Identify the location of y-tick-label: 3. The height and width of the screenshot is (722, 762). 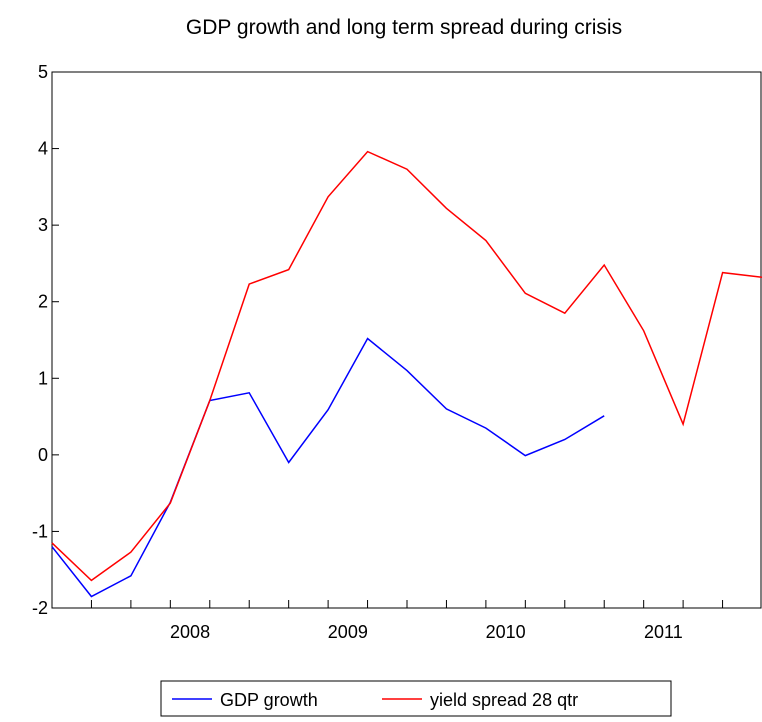
(43, 225).